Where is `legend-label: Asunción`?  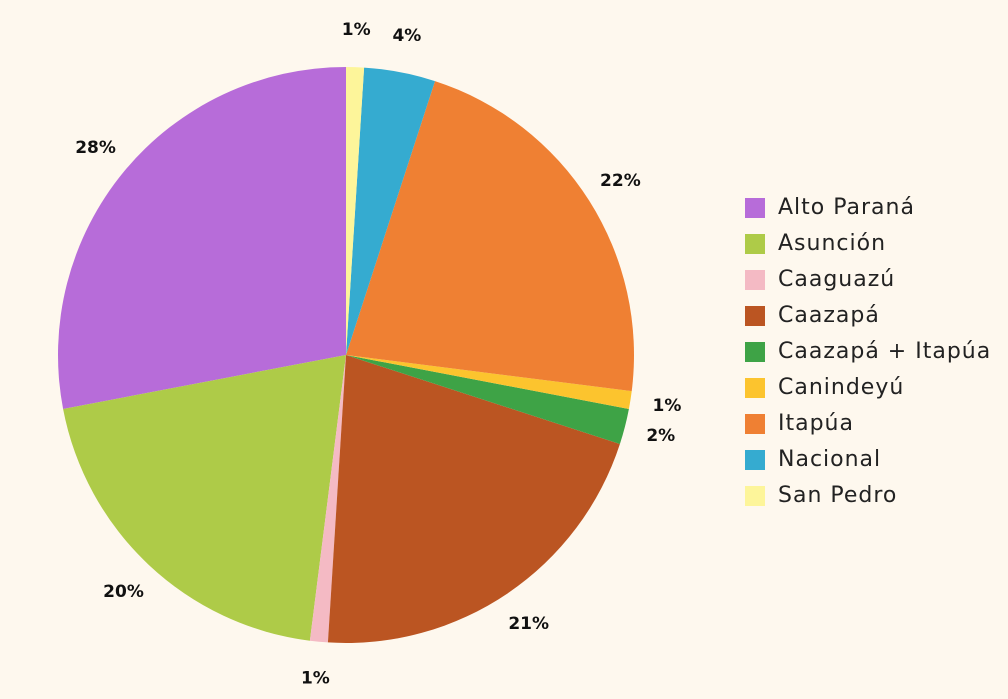 legend-label: Asunción is located at coordinates (832, 243).